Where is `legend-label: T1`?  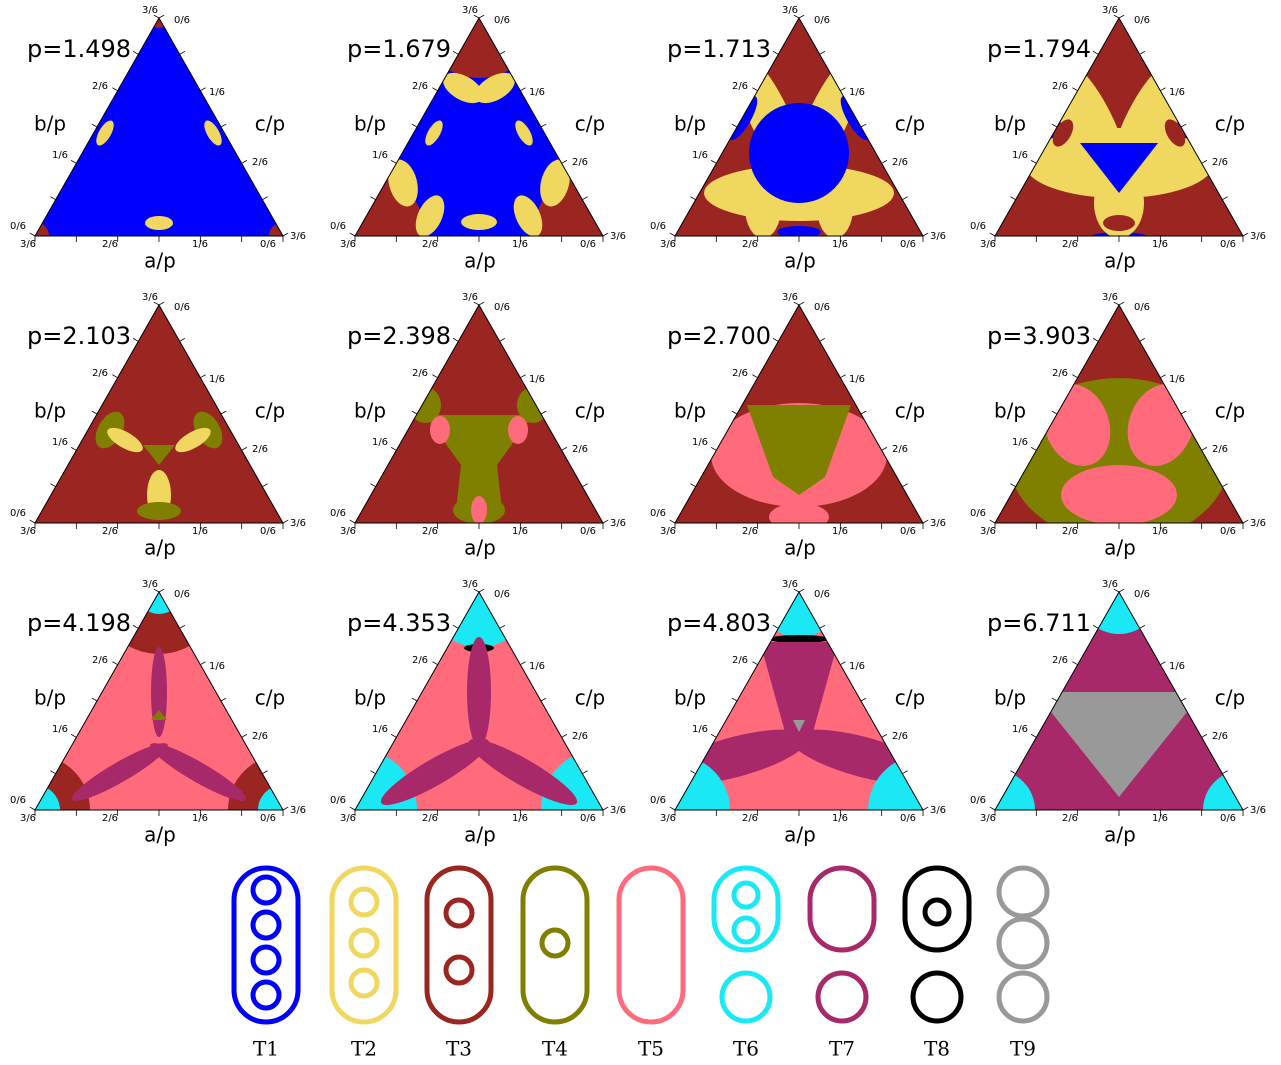
legend-label: T1 is located at coordinates (266, 1049).